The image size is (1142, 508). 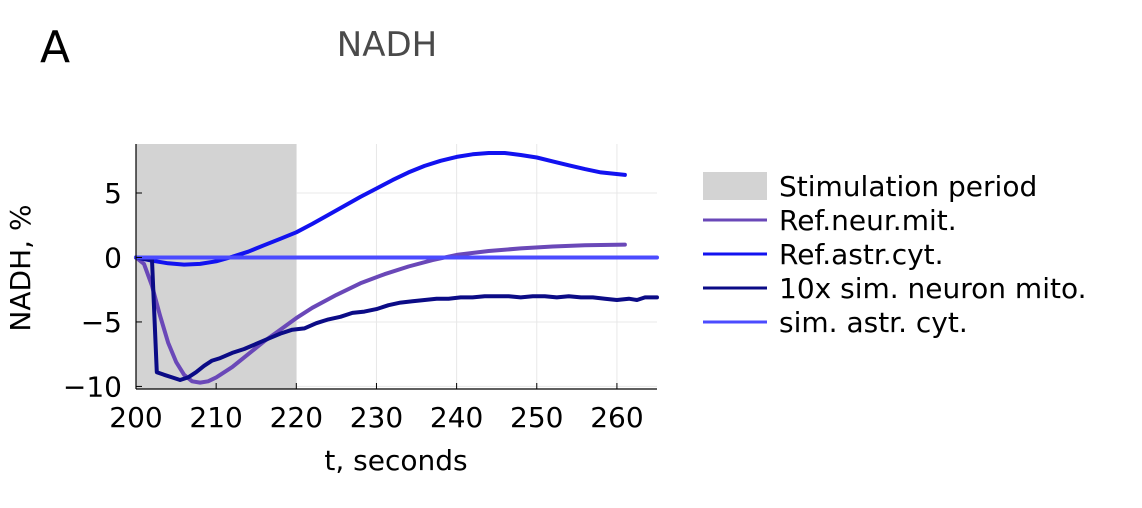 I want to click on y-axis-label: NADH, %, so click(x=20, y=267).